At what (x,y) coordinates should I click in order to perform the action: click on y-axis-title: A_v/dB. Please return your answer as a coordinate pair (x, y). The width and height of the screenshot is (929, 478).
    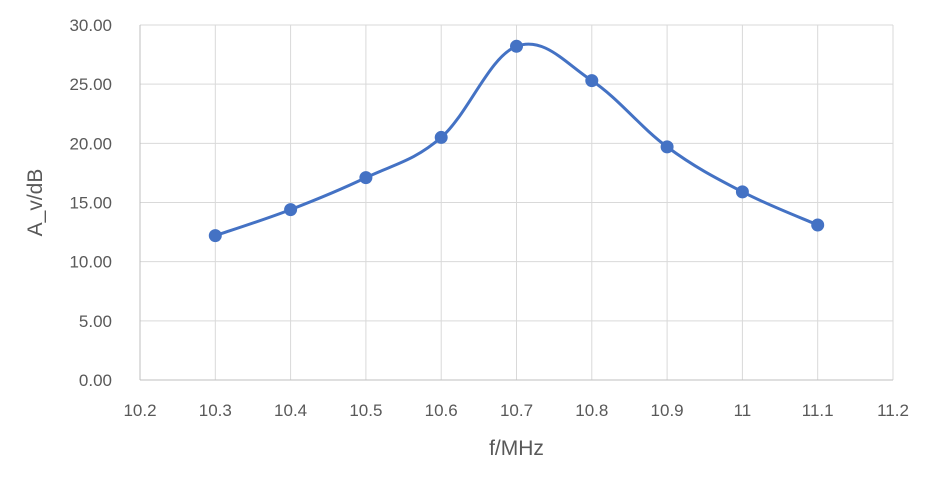
    Looking at the image, I should click on (35, 203).